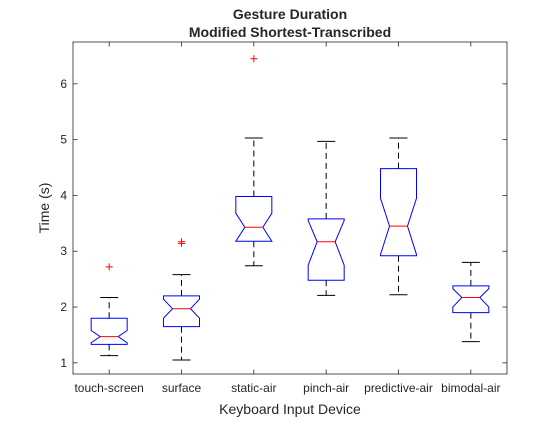 Image resolution: width=560 pixels, height=425 pixels. I want to click on y-tick-label: 2, so click(63, 307).